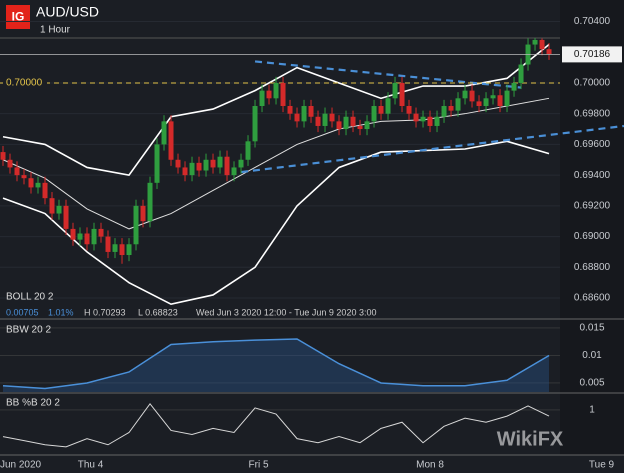 The height and width of the screenshot is (473, 624). What do you see at coordinates (105, 312) in the screenshot?
I see `info-text: H 0.70293` at bounding box center [105, 312].